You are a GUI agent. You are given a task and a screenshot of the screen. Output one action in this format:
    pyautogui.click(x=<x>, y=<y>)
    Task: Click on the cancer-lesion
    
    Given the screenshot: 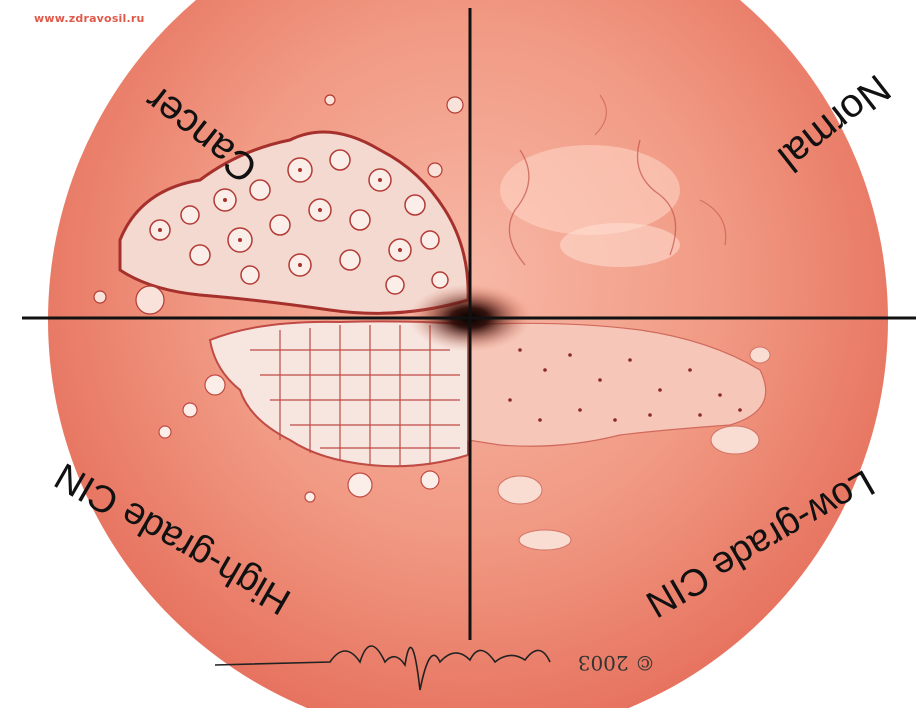 What is the action you would take?
    pyautogui.click(x=281, y=204)
    